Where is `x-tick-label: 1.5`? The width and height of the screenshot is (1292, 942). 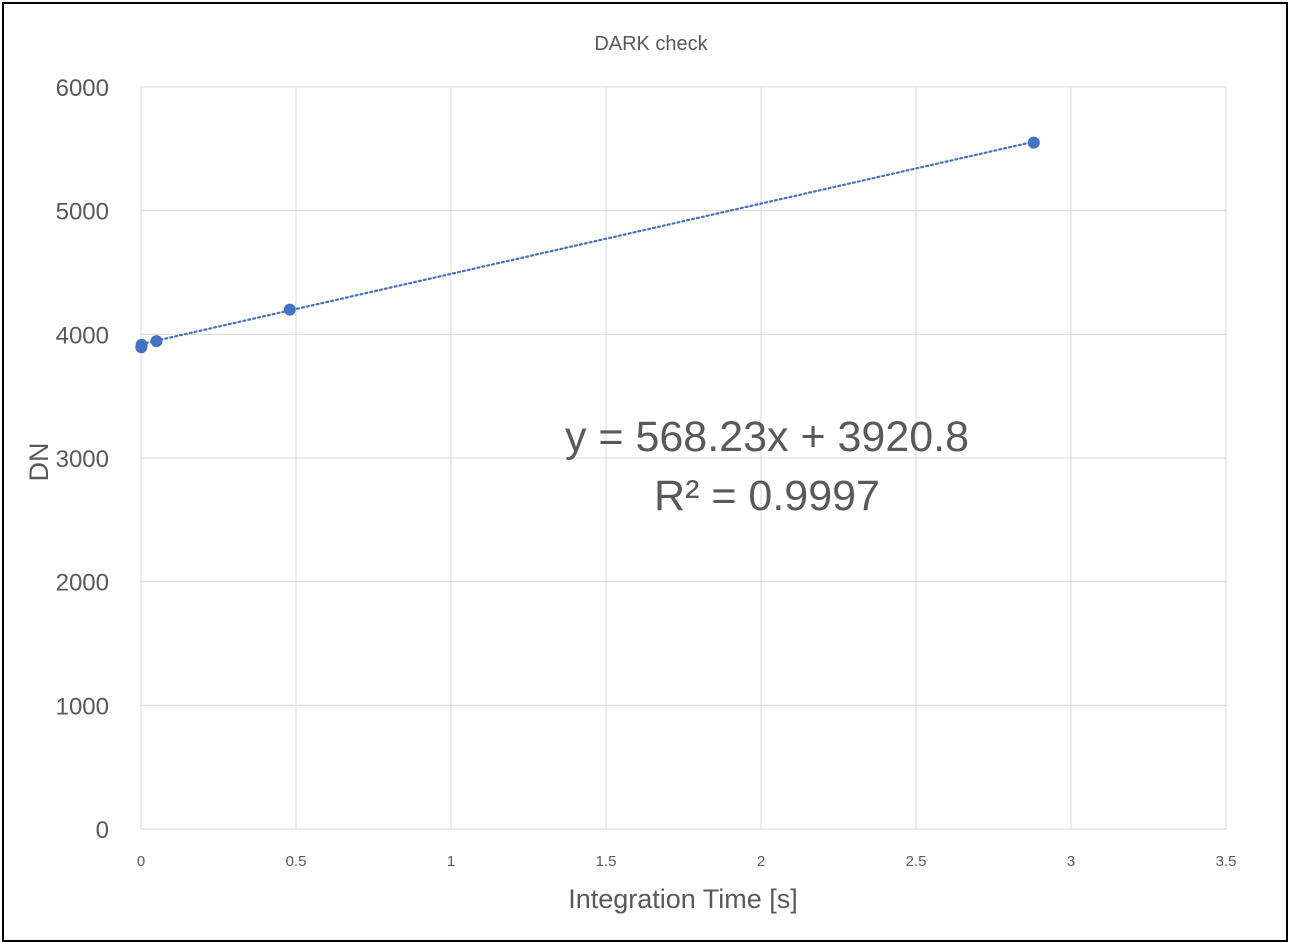 x-tick-label: 1.5 is located at coordinates (606, 861).